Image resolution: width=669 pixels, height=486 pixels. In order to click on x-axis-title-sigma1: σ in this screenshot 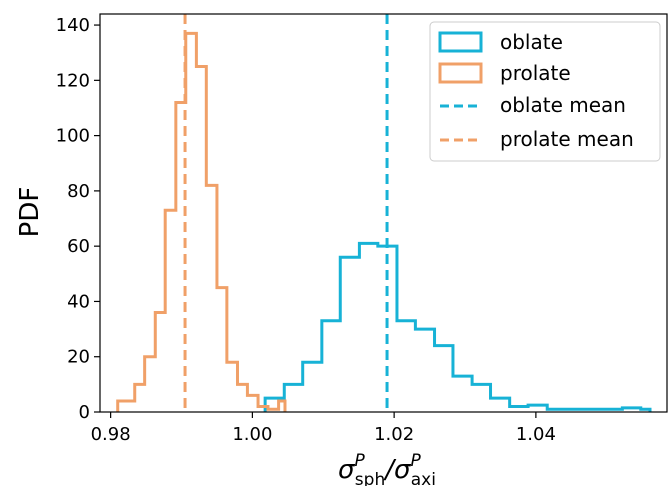, I will do `click(347, 470)`.